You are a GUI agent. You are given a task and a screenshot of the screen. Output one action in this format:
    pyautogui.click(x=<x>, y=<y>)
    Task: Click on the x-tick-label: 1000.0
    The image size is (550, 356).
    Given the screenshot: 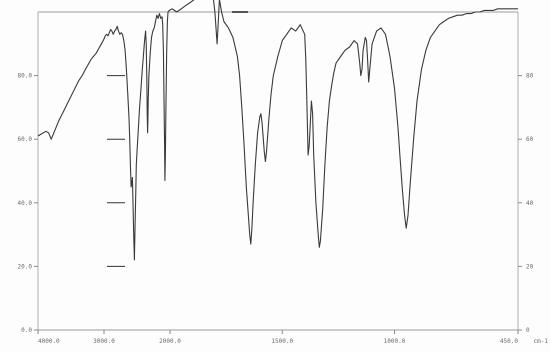 What is the action you would take?
    pyautogui.click(x=395, y=341)
    